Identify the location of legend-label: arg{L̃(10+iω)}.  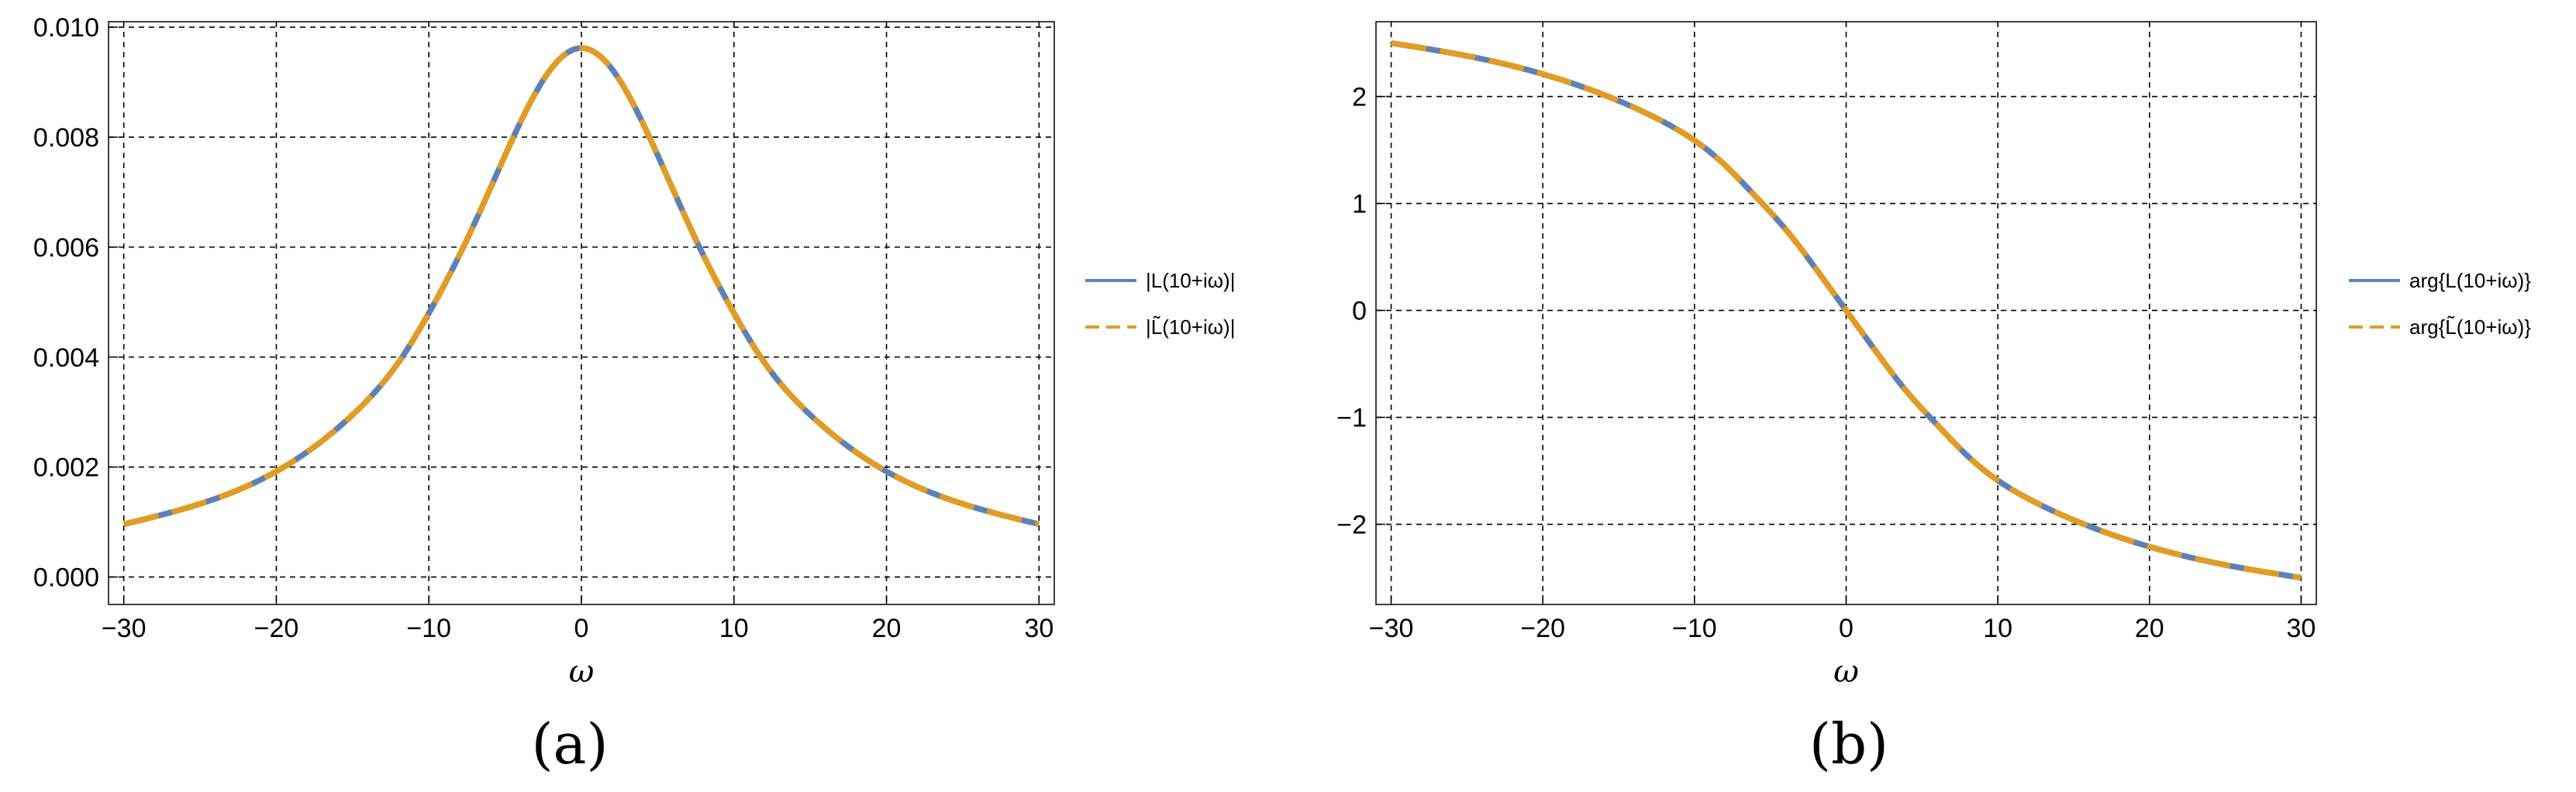
(2470, 327).